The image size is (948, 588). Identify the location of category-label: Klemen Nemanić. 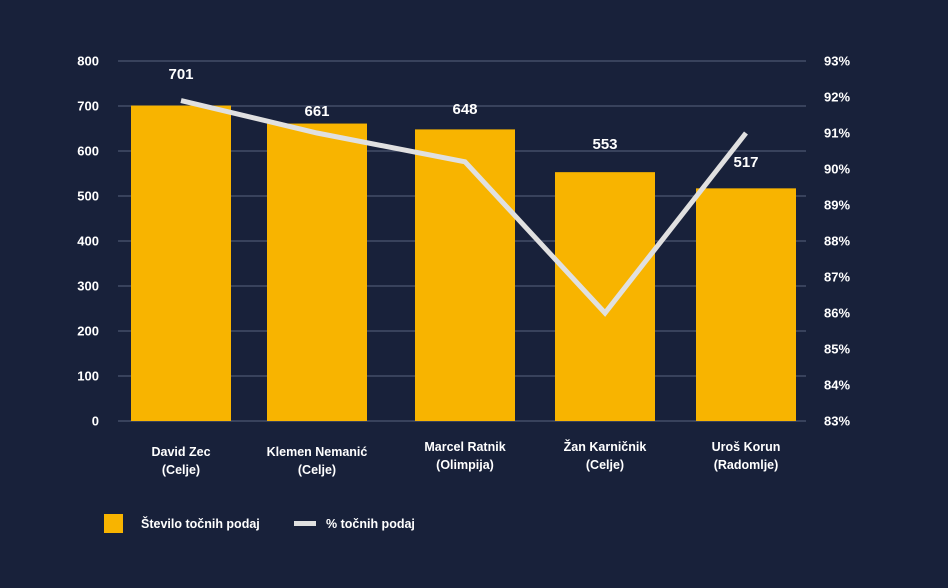
(317, 452).